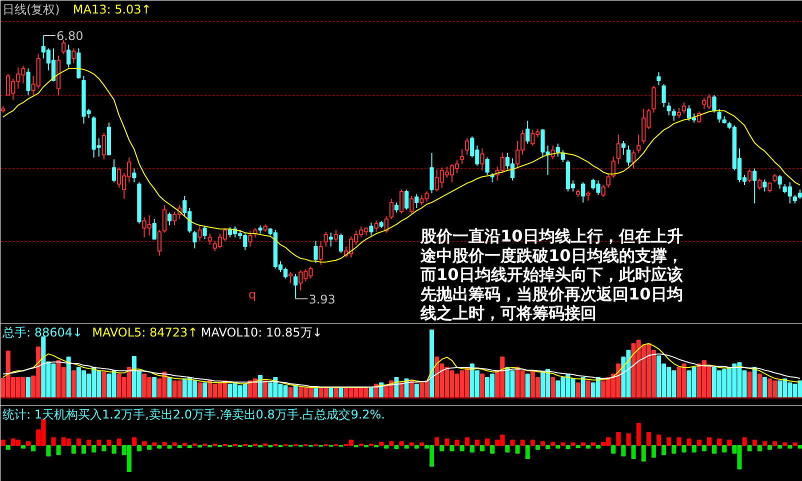 The width and height of the screenshot is (802, 481). I want to click on text: MAVOL10: 10.85万↓, so click(261, 333).